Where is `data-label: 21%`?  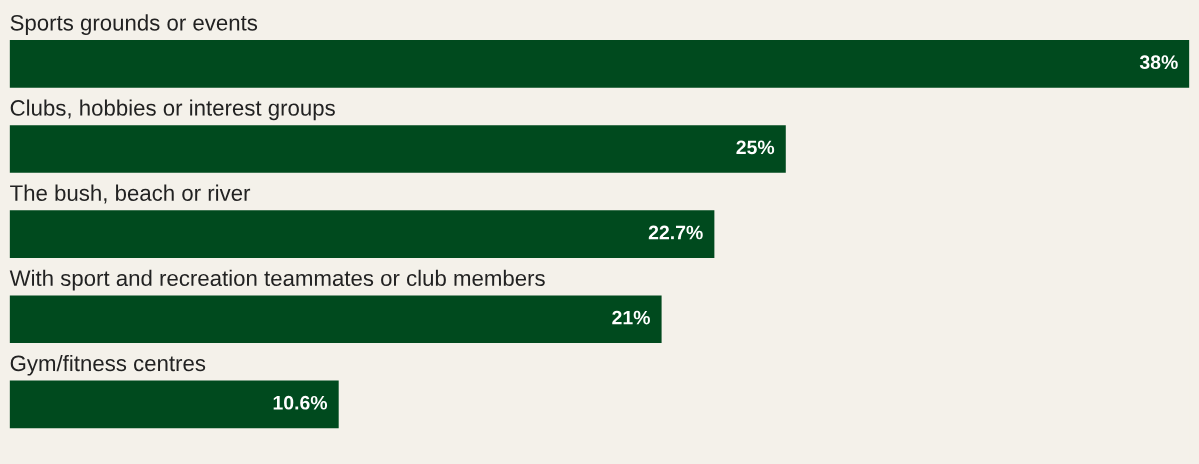 data-label: 21% is located at coordinates (631, 317).